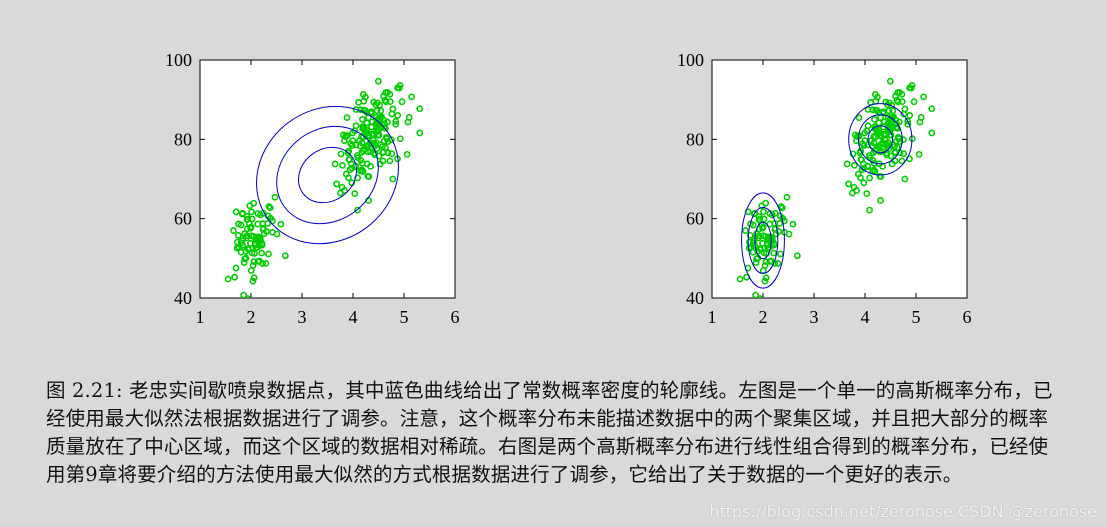 This screenshot has width=1107, height=527. Describe the element at coordinates (178, 60) in the screenshot. I see `y-tick-label: 100` at that location.